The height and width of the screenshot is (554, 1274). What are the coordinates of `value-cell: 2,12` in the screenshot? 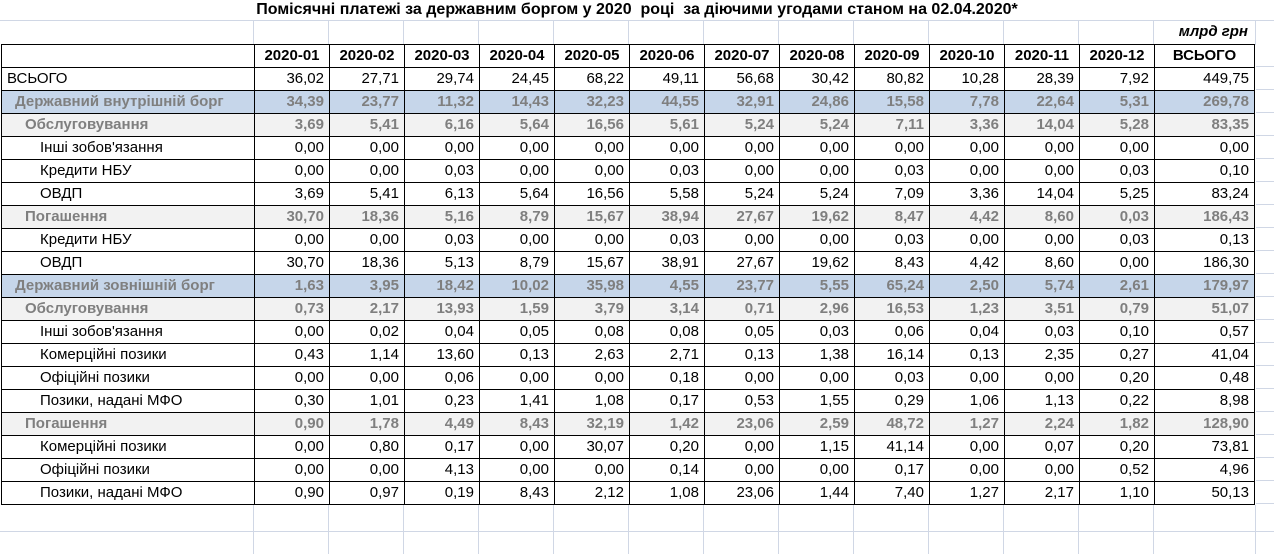 It's located at (592, 493).